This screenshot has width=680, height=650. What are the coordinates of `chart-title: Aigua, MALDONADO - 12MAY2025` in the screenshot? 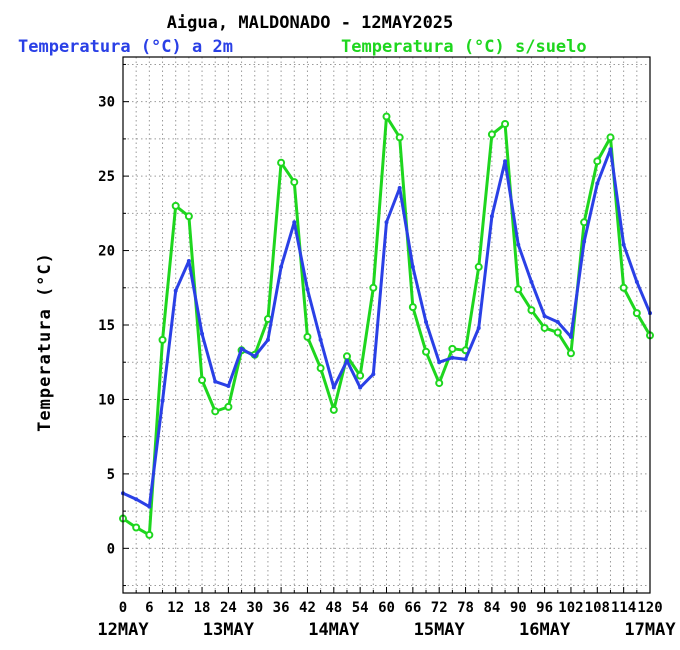 It's located at (310, 23).